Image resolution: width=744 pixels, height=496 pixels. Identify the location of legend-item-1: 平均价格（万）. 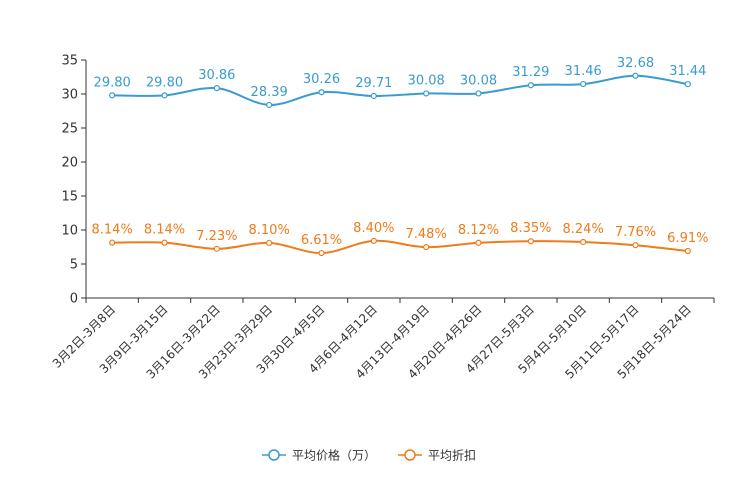
(319, 455).